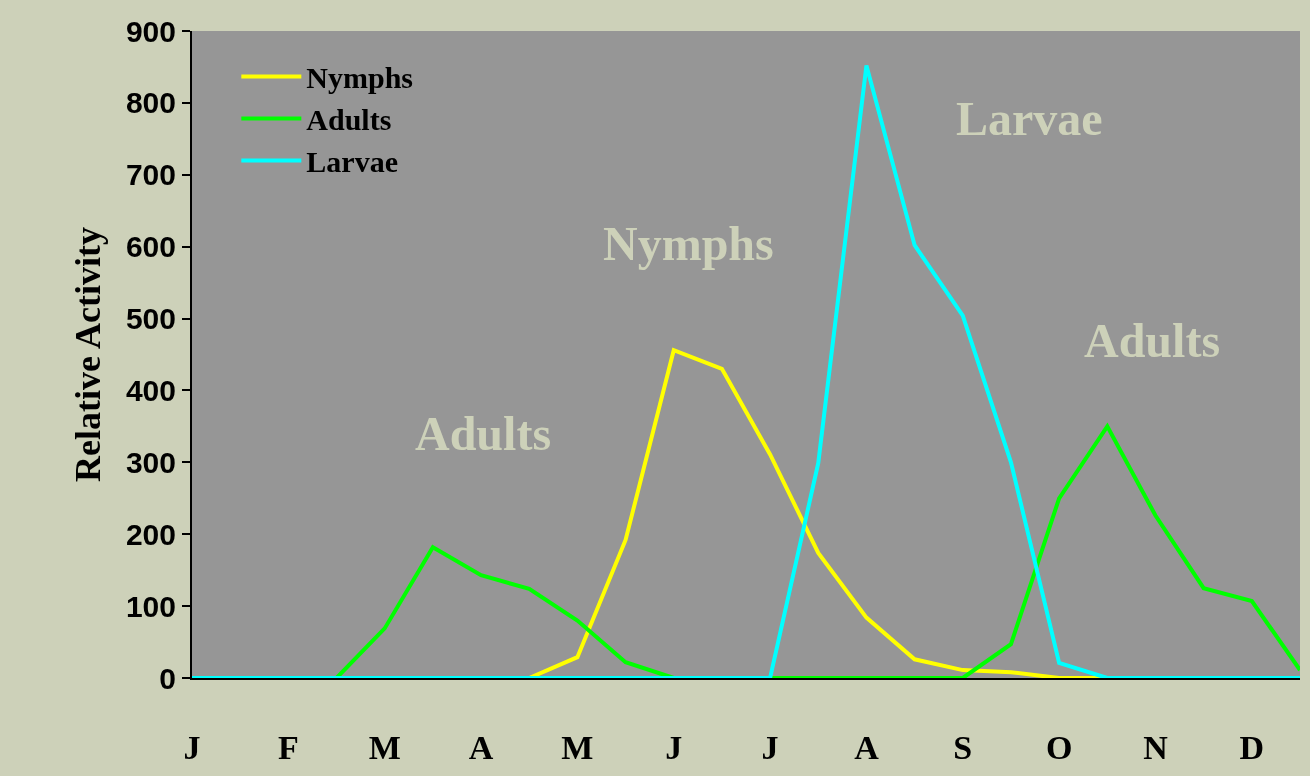 The width and height of the screenshot is (1310, 776). I want to click on annotation: Larvae, so click(1029, 118).